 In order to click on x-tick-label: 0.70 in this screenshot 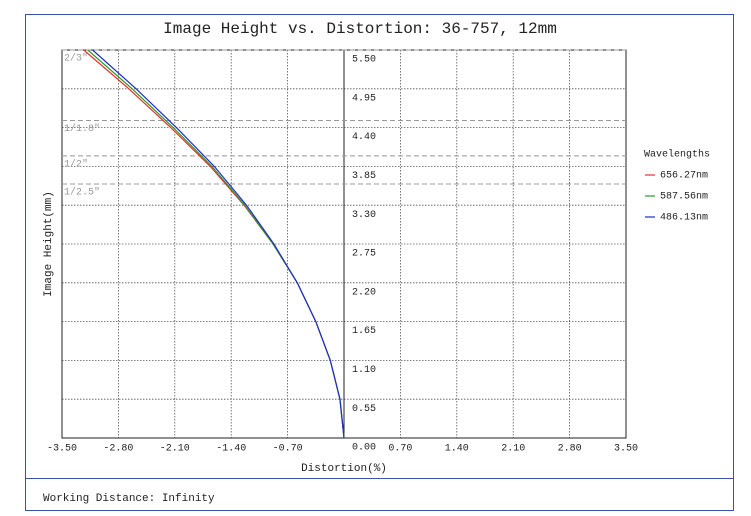, I will do `click(400, 449)`.